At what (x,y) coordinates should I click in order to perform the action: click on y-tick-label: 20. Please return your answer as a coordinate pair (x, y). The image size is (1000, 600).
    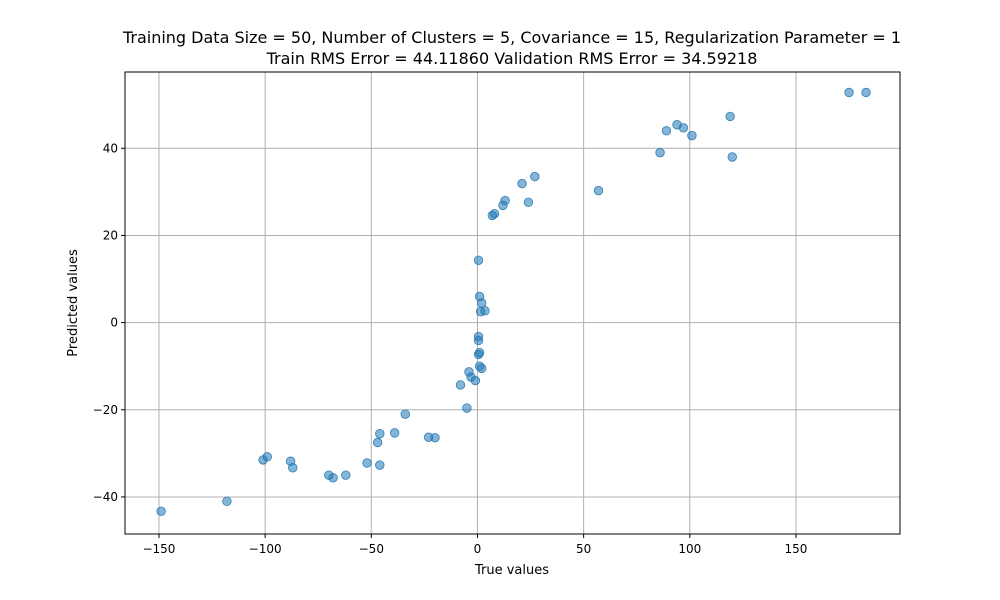
    Looking at the image, I should click on (110, 235).